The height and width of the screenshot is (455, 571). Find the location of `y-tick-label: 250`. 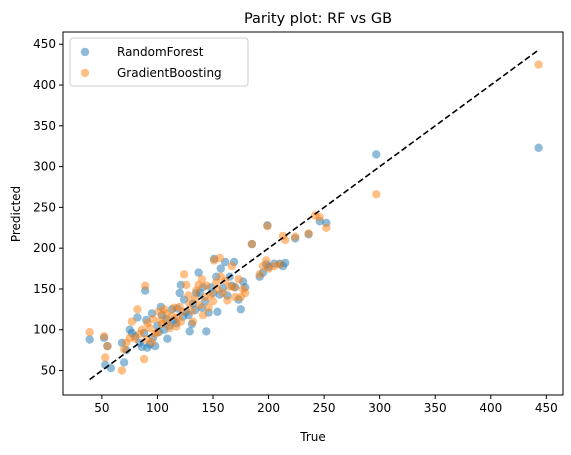

y-tick-label: 250 is located at coordinates (44, 207).